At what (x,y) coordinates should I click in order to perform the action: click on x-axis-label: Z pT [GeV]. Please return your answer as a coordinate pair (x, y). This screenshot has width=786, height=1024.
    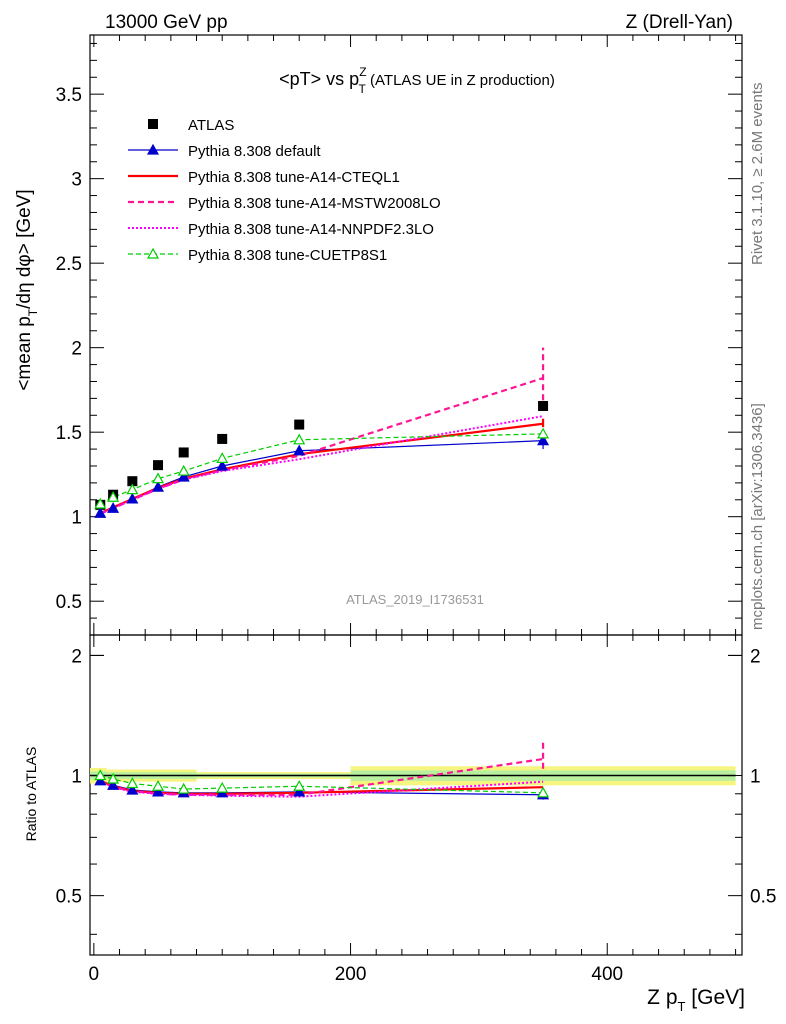
    Looking at the image, I should click on (696, 1000).